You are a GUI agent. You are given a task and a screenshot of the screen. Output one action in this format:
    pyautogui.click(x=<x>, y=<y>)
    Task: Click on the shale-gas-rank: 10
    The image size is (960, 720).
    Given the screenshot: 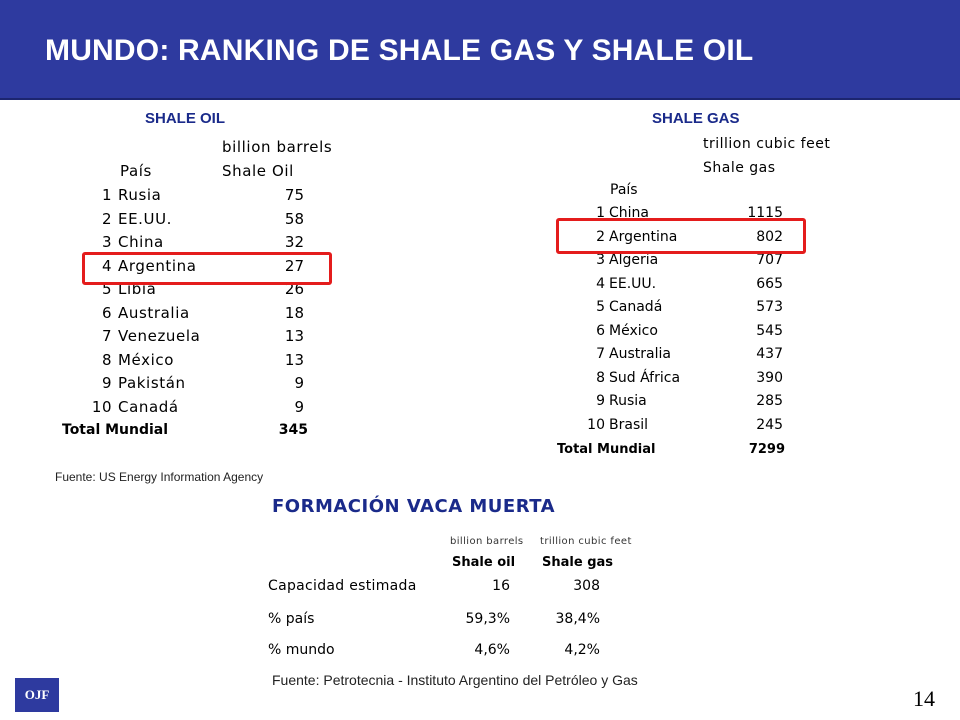 What is the action you would take?
    pyautogui.click(x=596, y=424)
    